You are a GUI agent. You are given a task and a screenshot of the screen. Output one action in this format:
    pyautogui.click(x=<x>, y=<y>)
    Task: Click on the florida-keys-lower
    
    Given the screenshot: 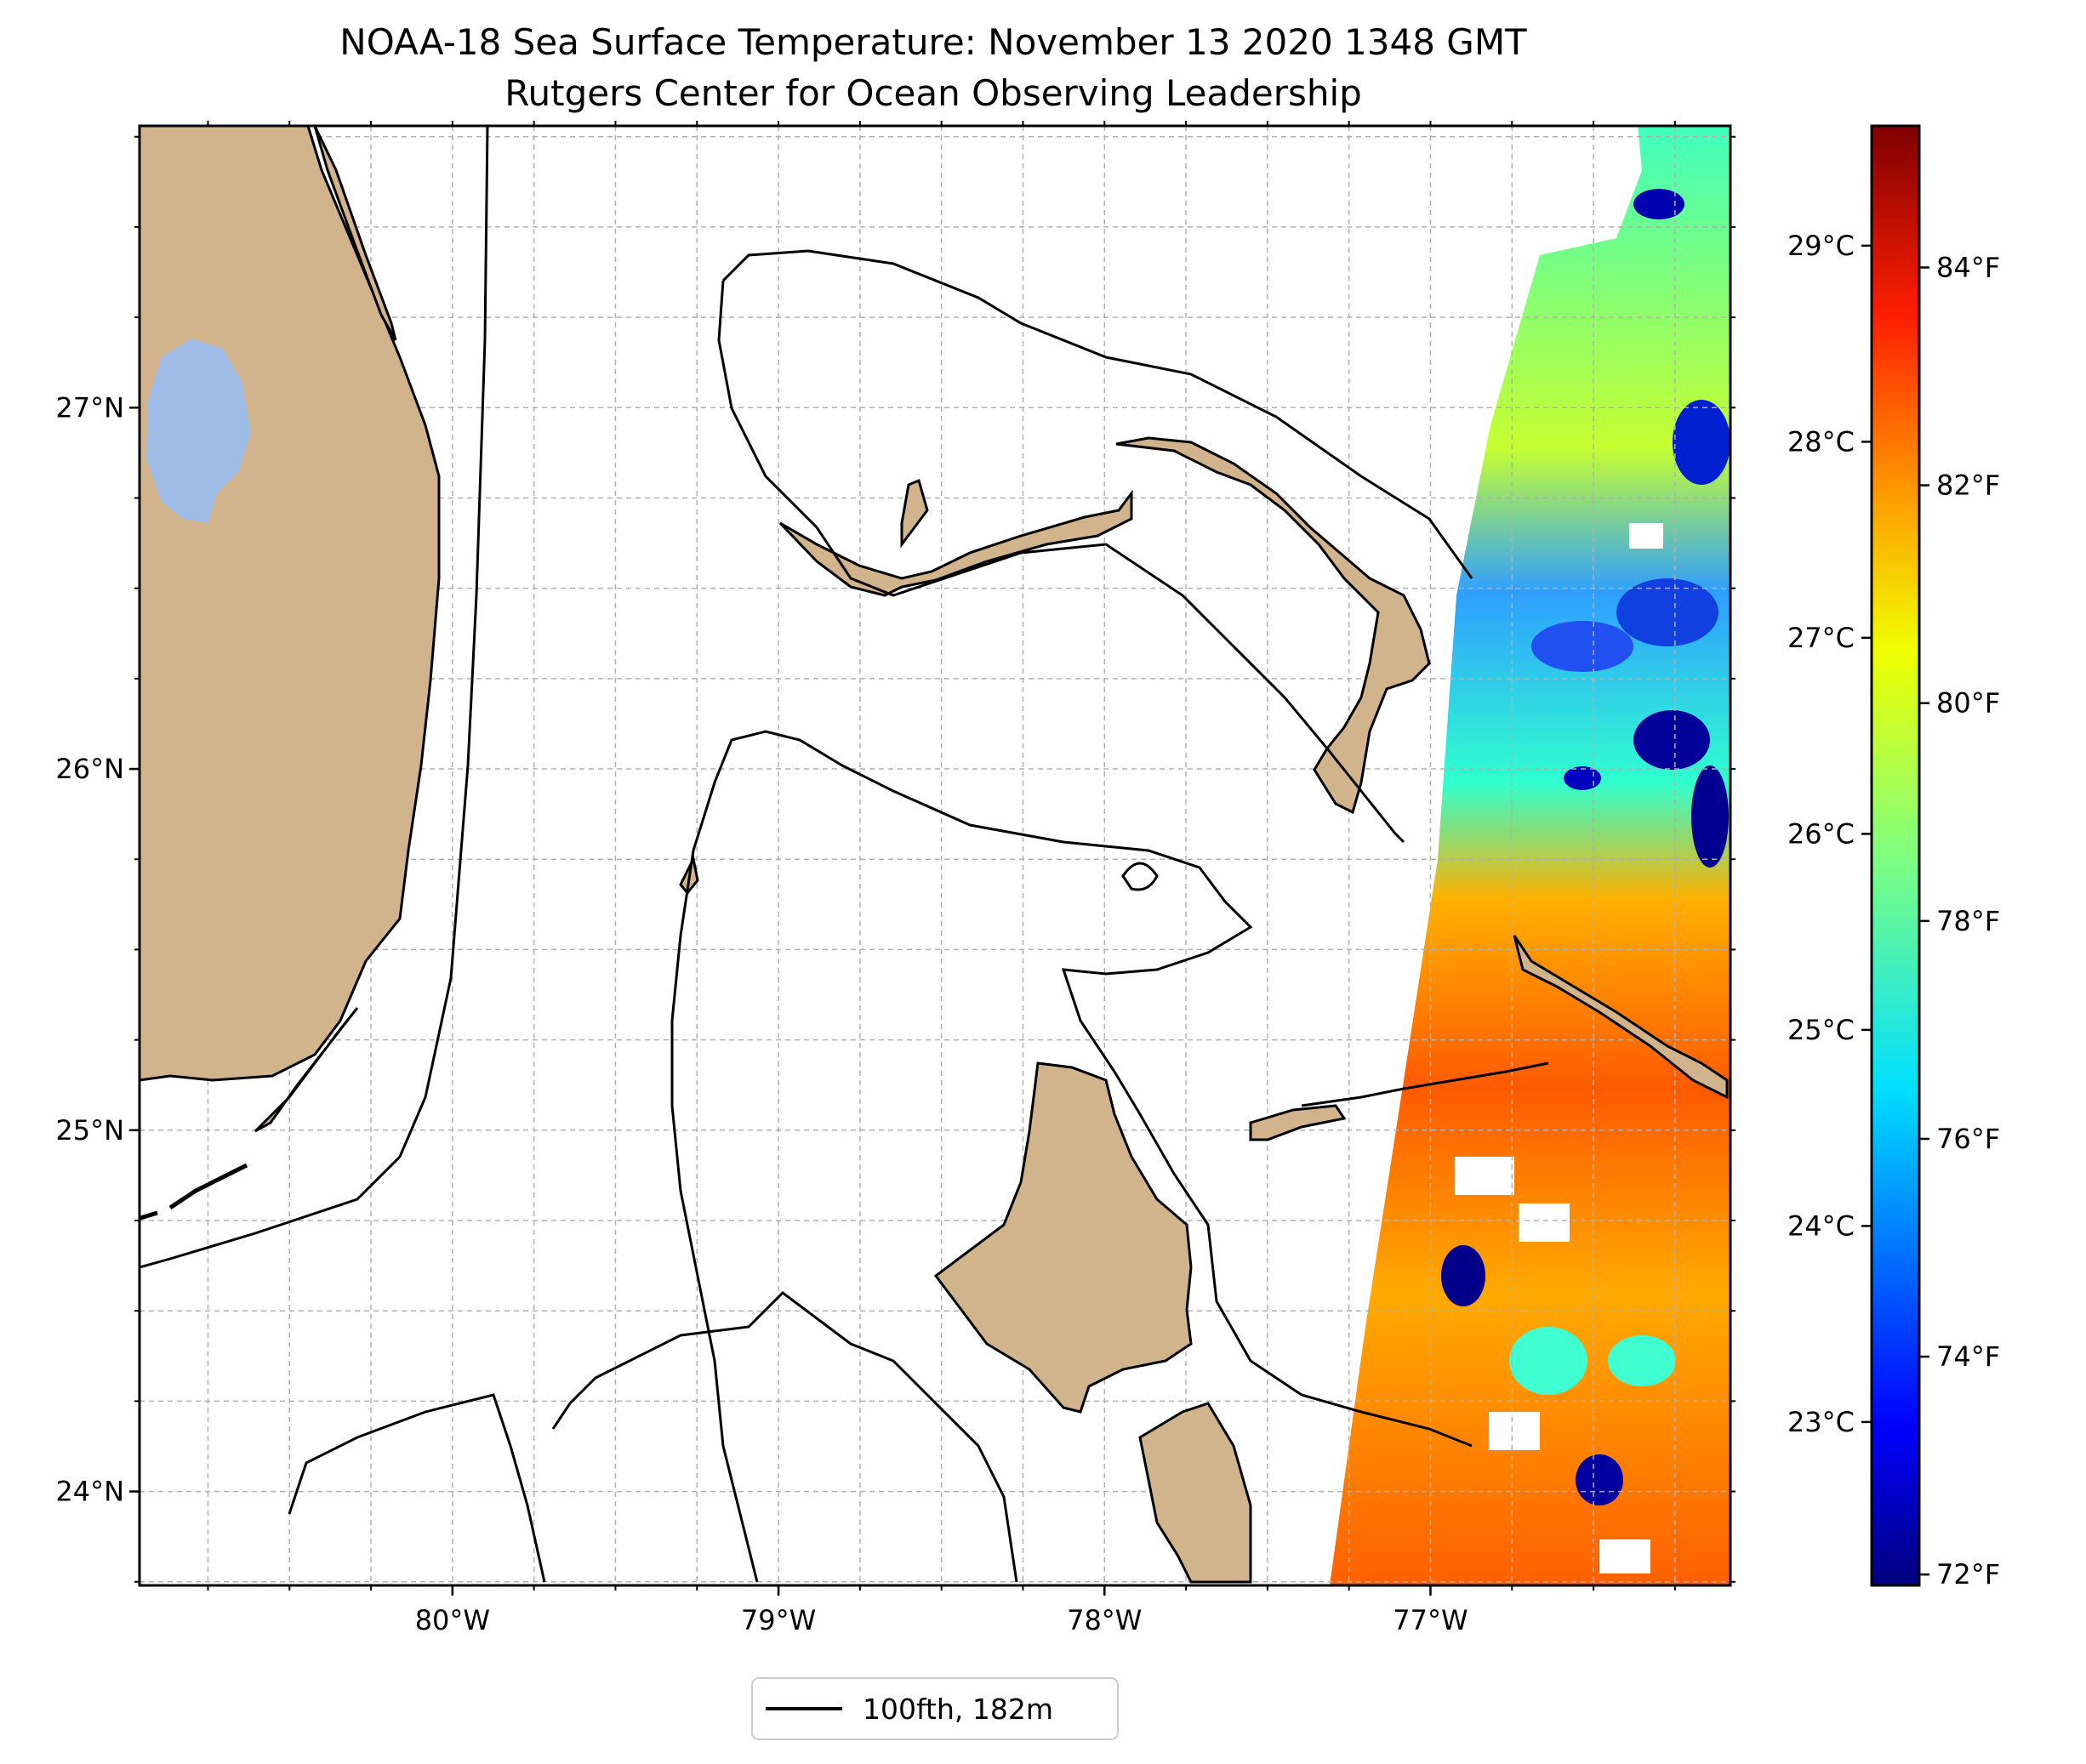 What is the action you would take?
    pyautogui.click(x=194, y=1192)
    